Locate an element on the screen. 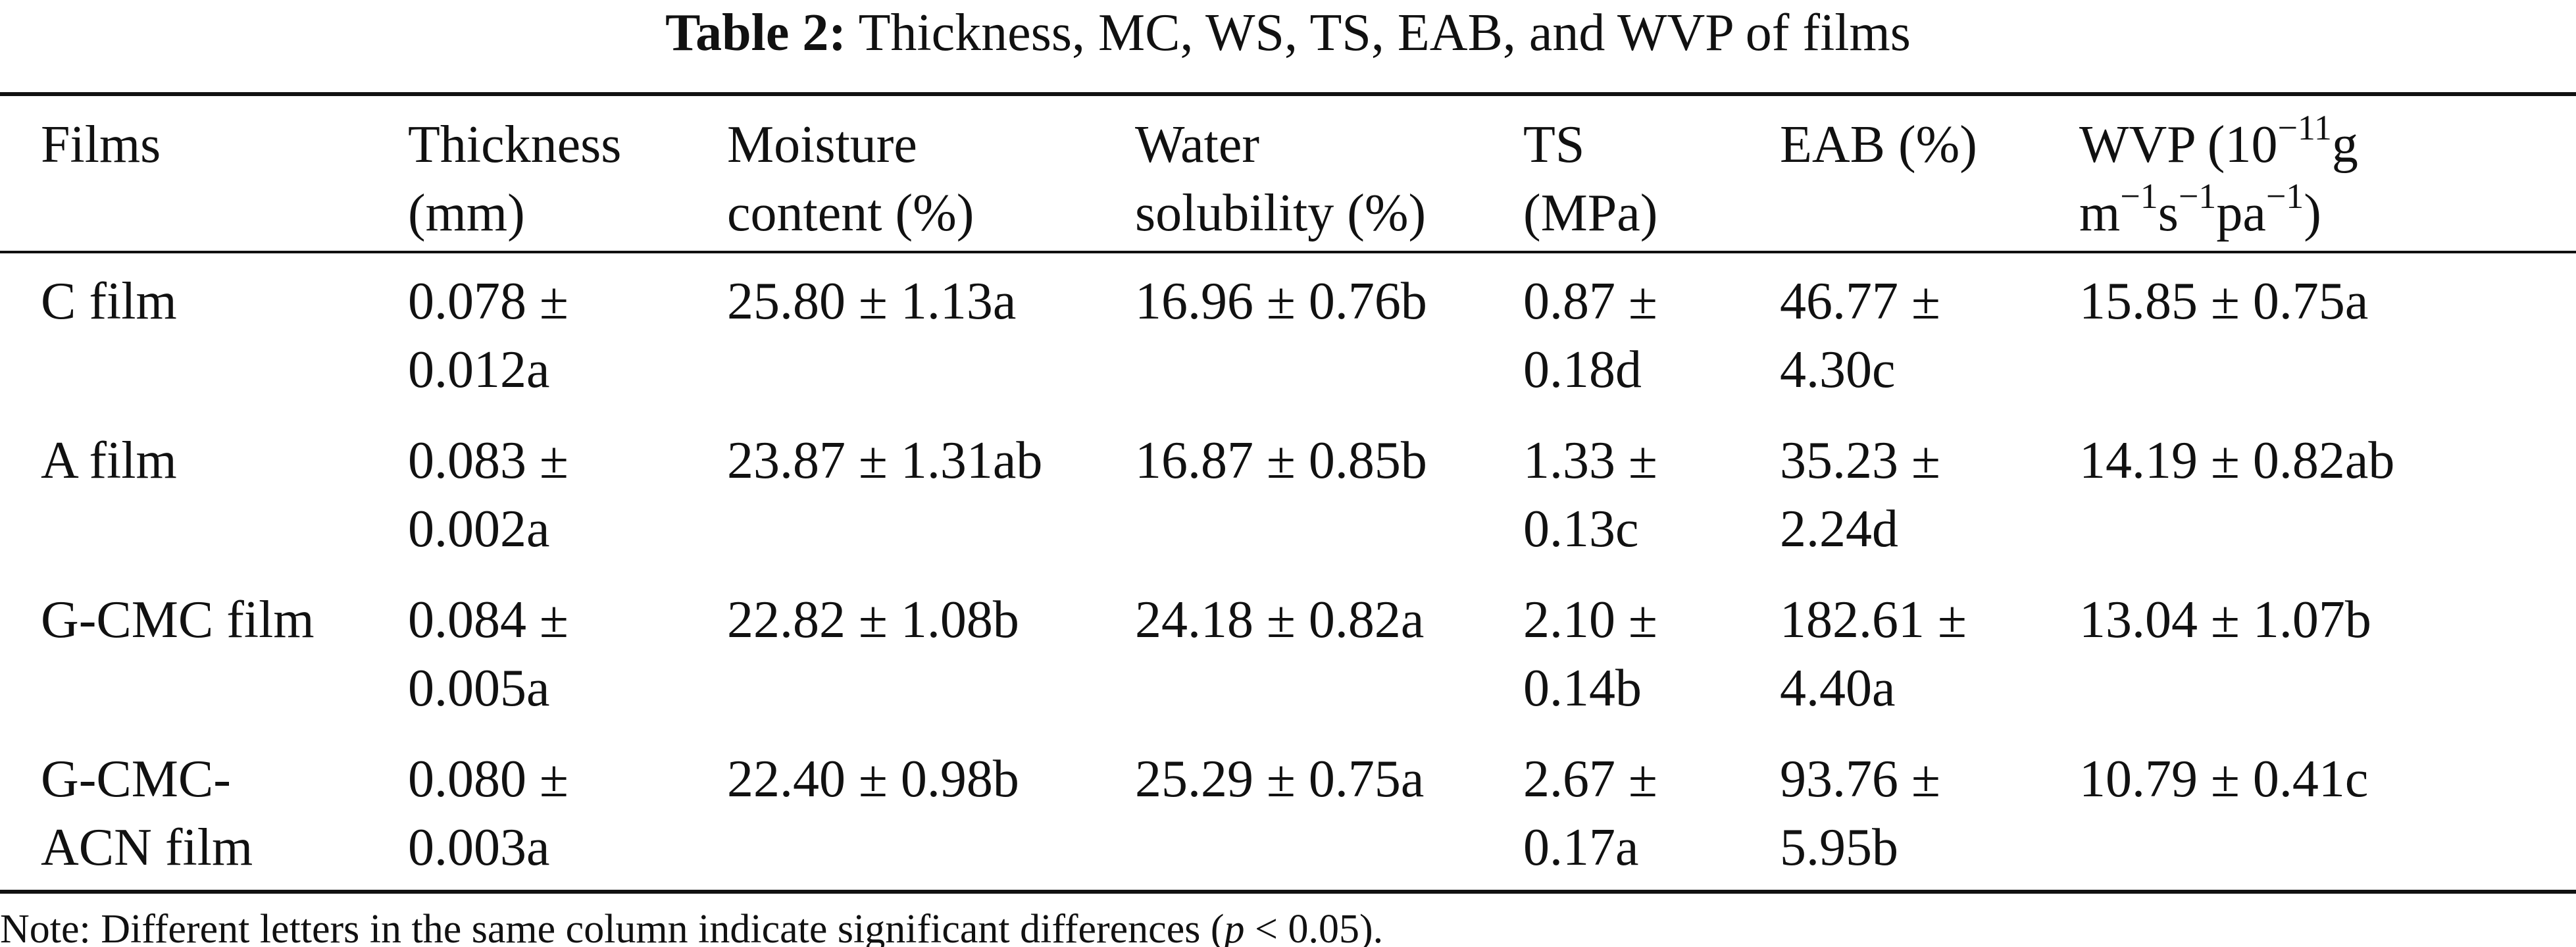 The image size is (2576, 947). header-thickness: Thickness (mm) is located at coordinates (515, 179).